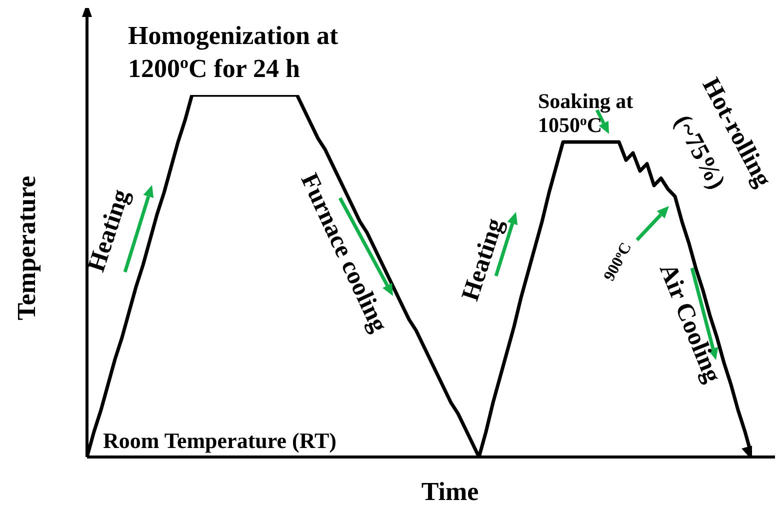 The height and width of the screenshot is (505, 780). I want to click on annotation: Soaking at 1050$^{o}$C, so click(586, 113).